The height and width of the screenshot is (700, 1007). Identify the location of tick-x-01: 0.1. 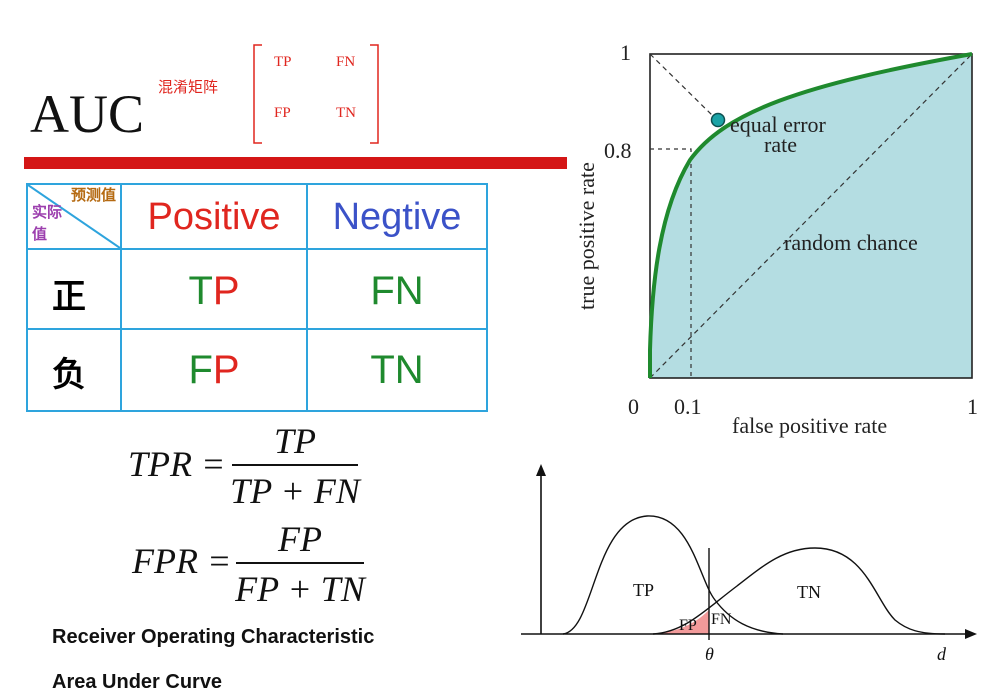
(688, 406).